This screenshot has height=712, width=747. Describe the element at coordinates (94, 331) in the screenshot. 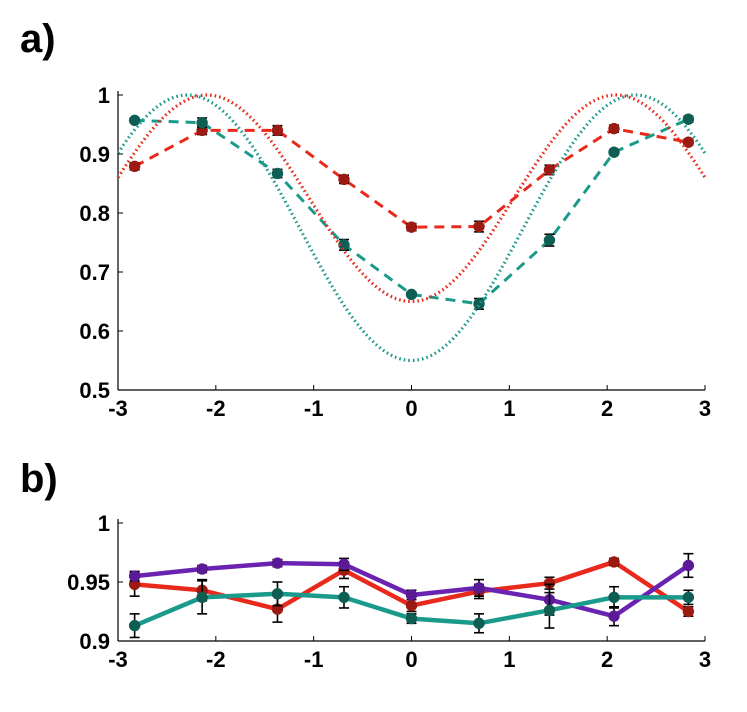

I see `panel-a-y-tick-label: 0.6` at that location.